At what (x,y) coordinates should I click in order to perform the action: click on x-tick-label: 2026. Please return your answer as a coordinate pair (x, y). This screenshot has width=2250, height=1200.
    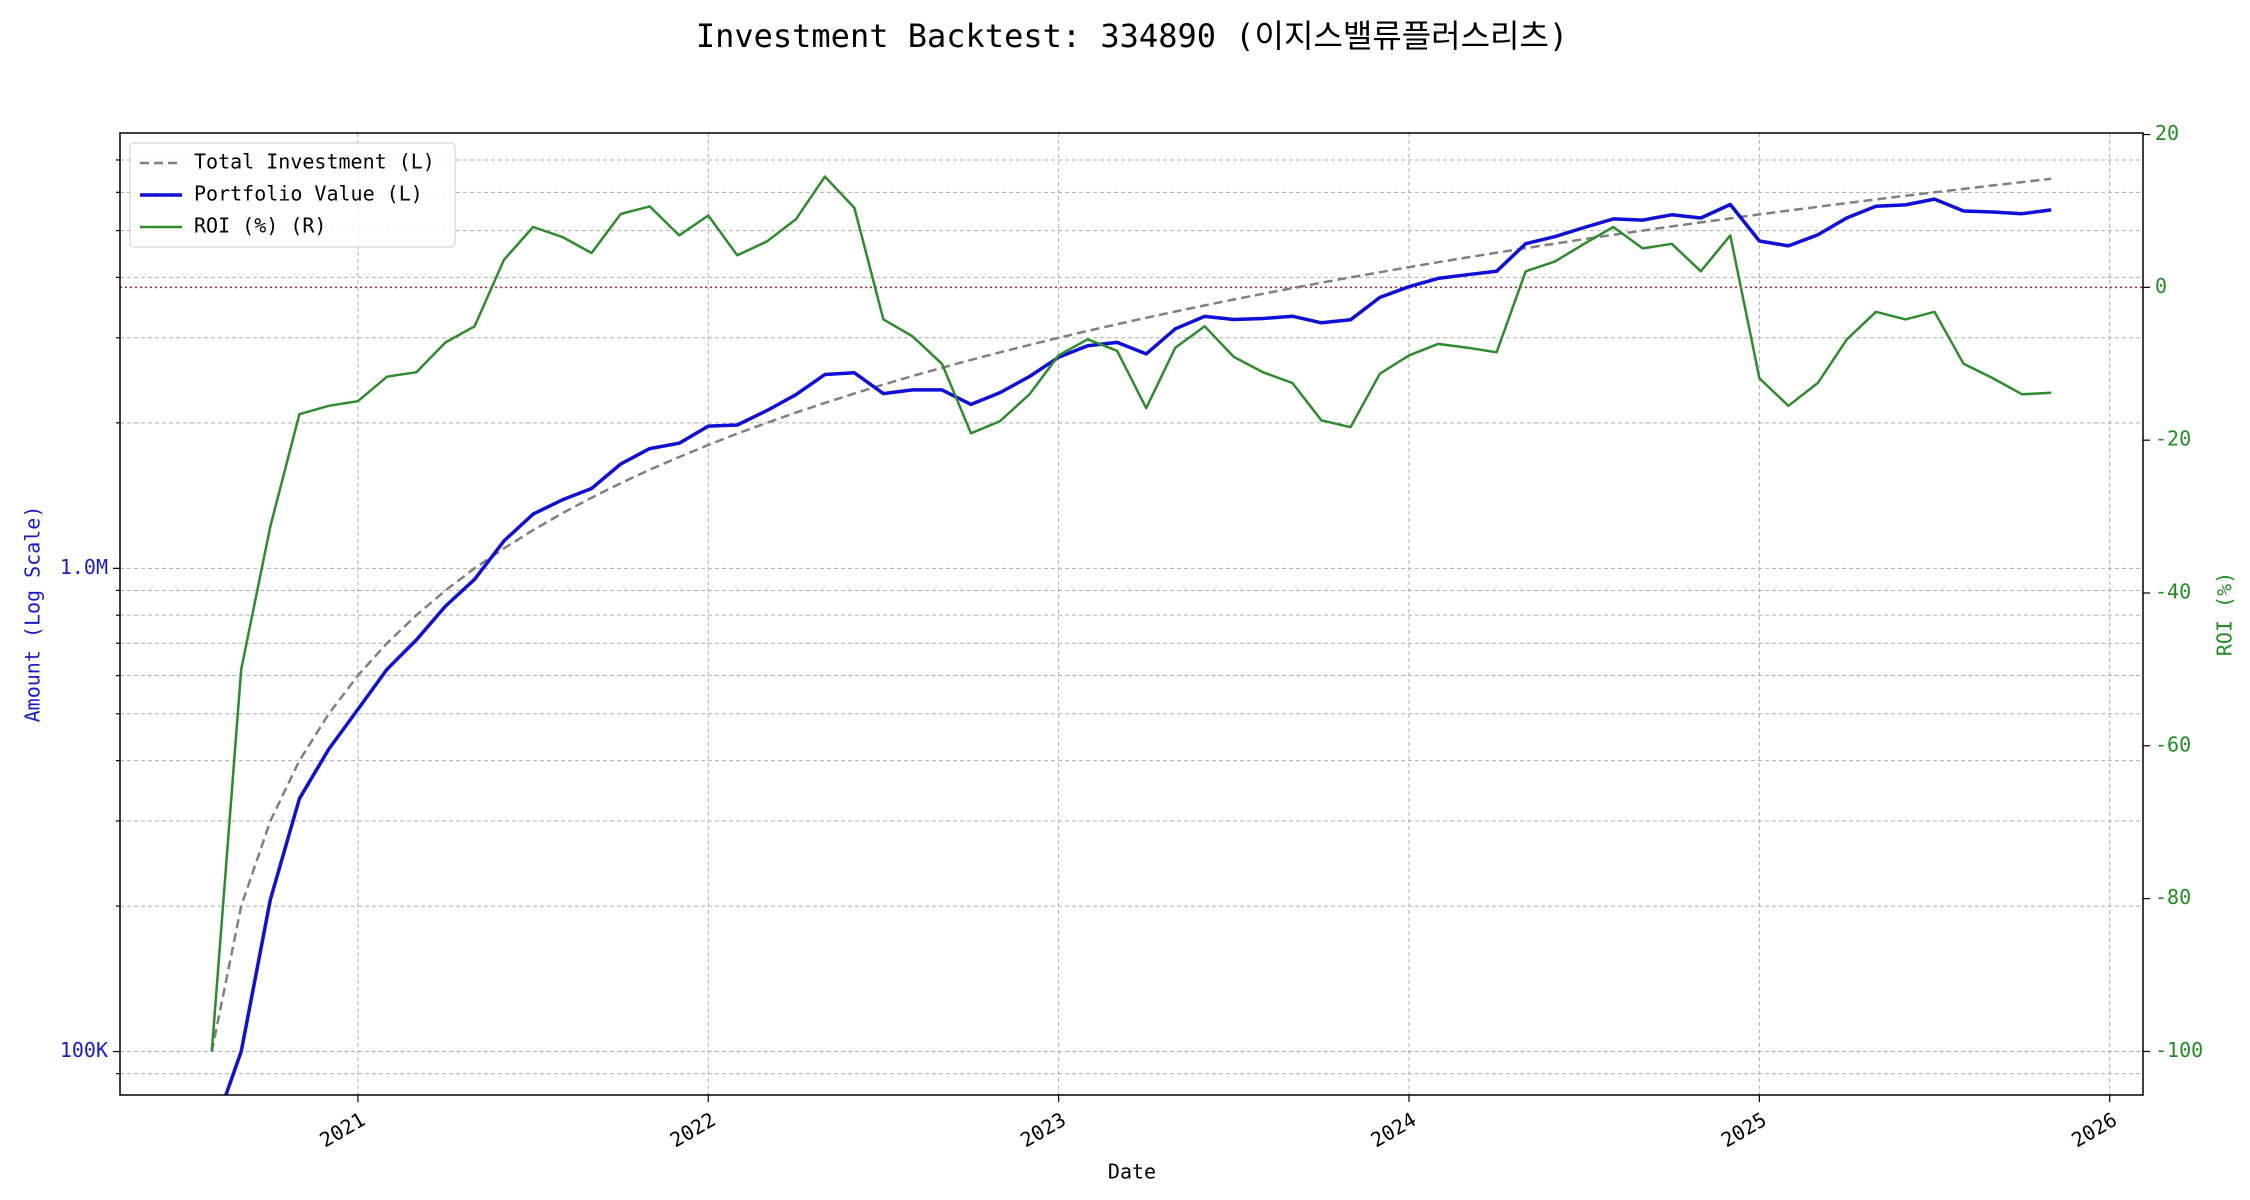
    Looking at the image, I should click on (2094, 1129).